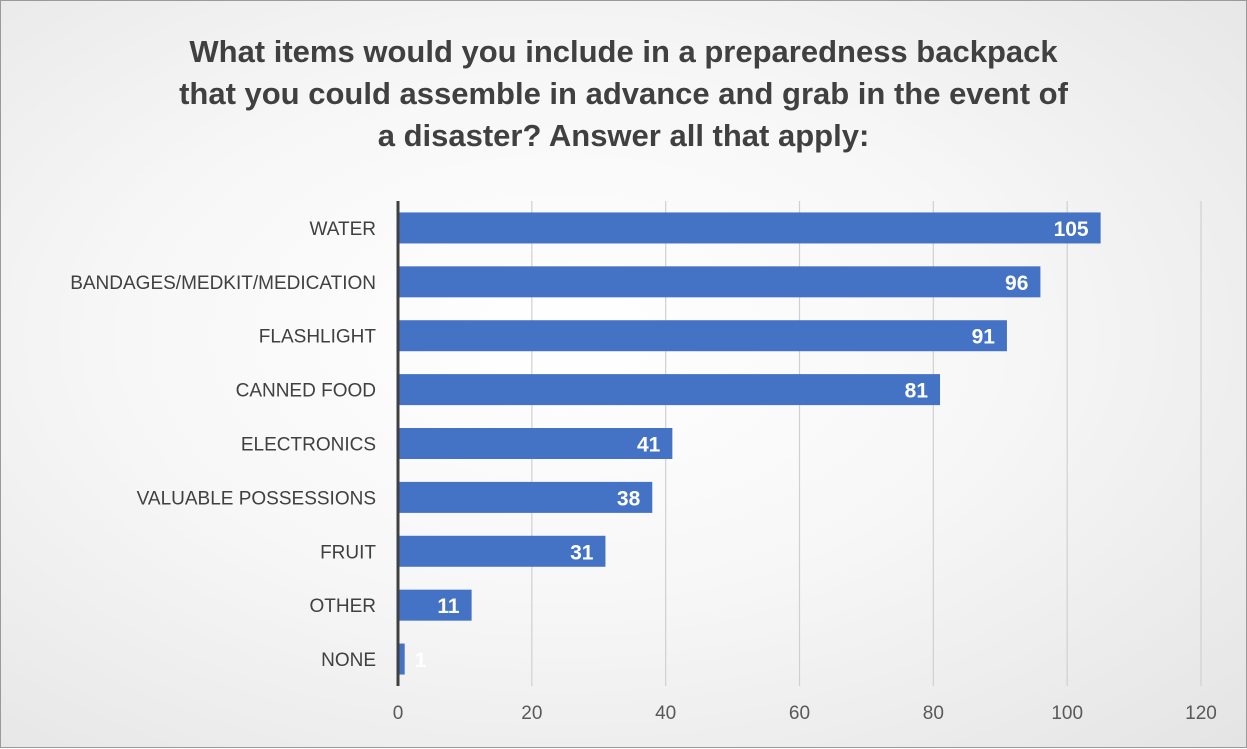  What do you see at coordinates (256, 498) in the screenshot?
I see `category-label: VALUABLE POSSESSIONS` at bounding box center [256, 498].